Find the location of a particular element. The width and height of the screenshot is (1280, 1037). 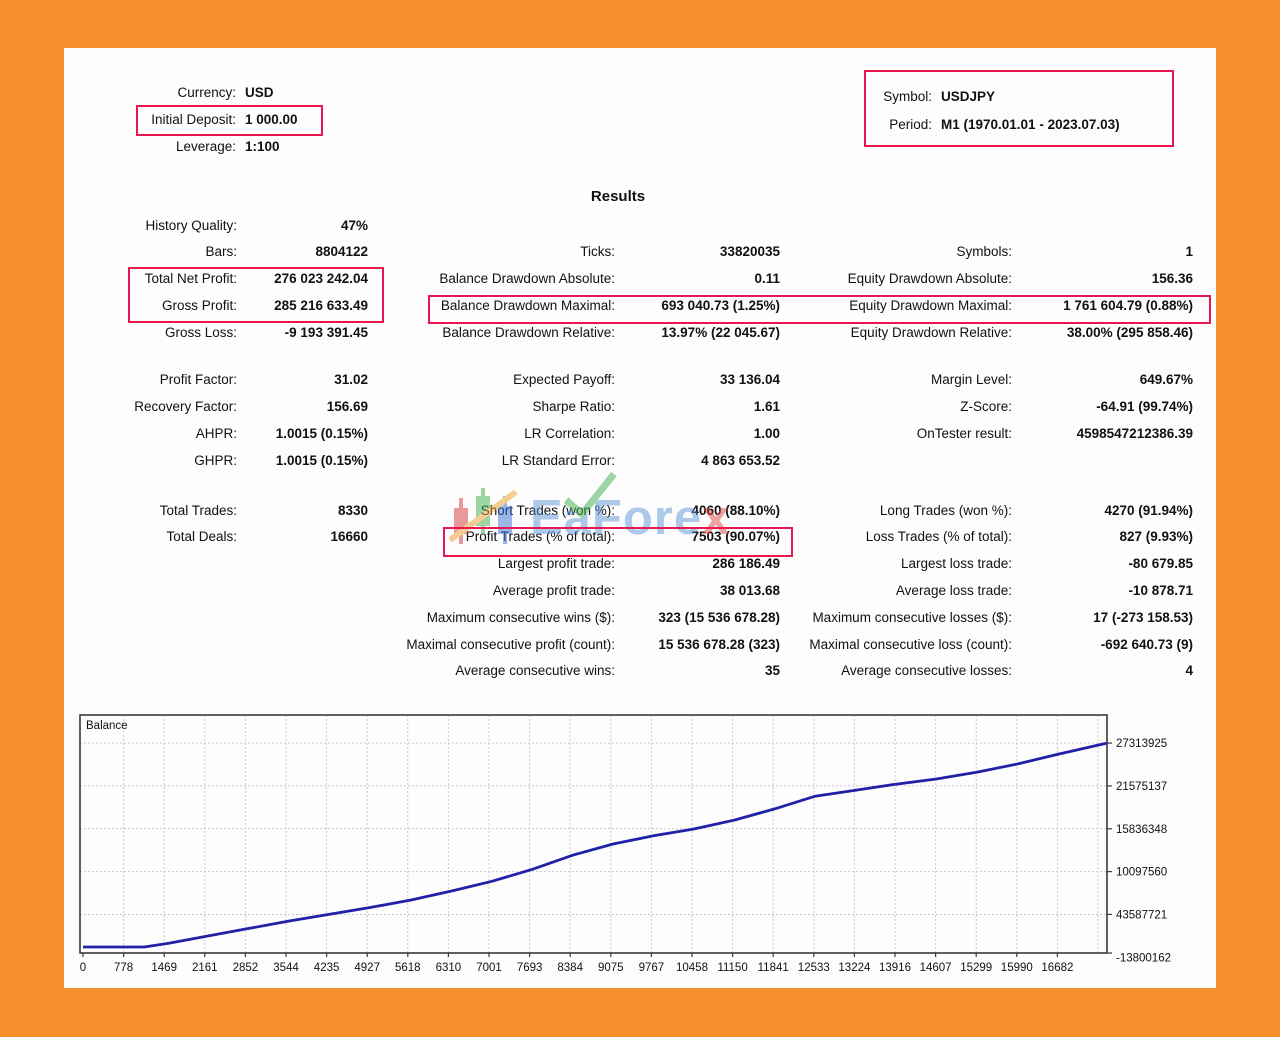

stat-value: 4060 (88.10%) is located at coordinates (735, 510).